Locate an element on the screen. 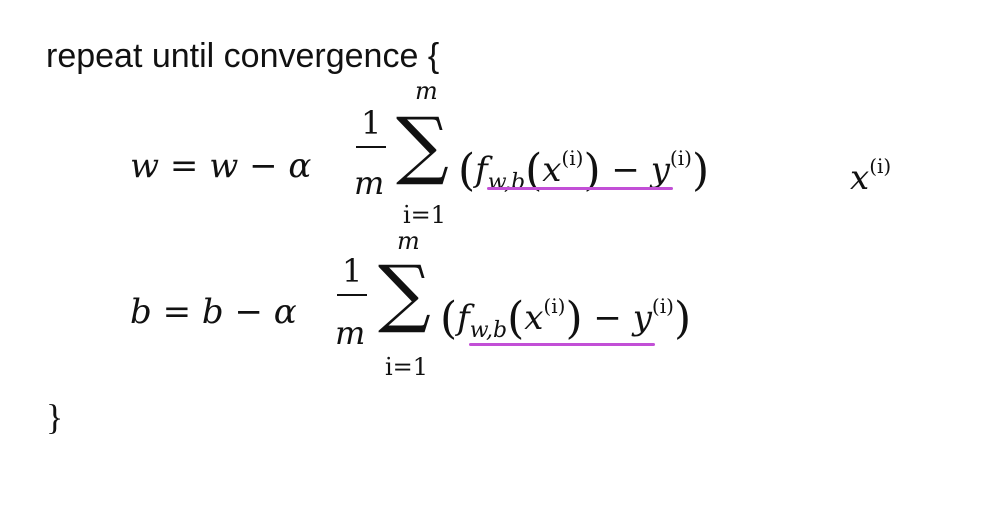 The image size is (1002, 510). equation-w-frac-bar is located at coordinates (371, 147).